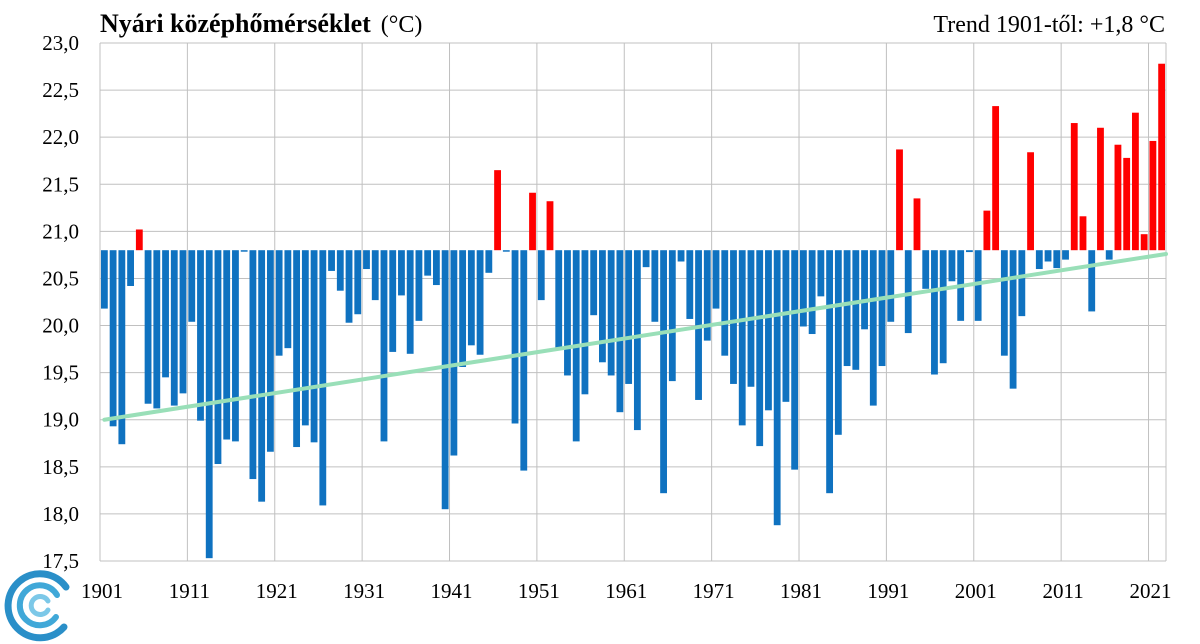 This screenshot has height=644, width=1200. Describe the element at coordinates (288, 299) in the screenshot. I see `bar-1922` at that location.